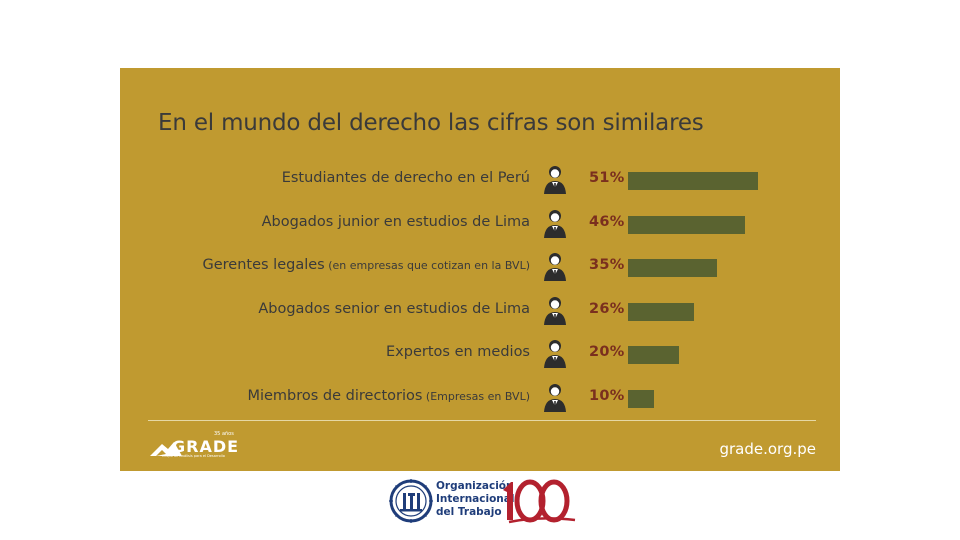  What do you see at coordinates (476, 396) in the screenshot?
I see `category-note: (Empresas en BVL)` at bounding box center [476, 396].